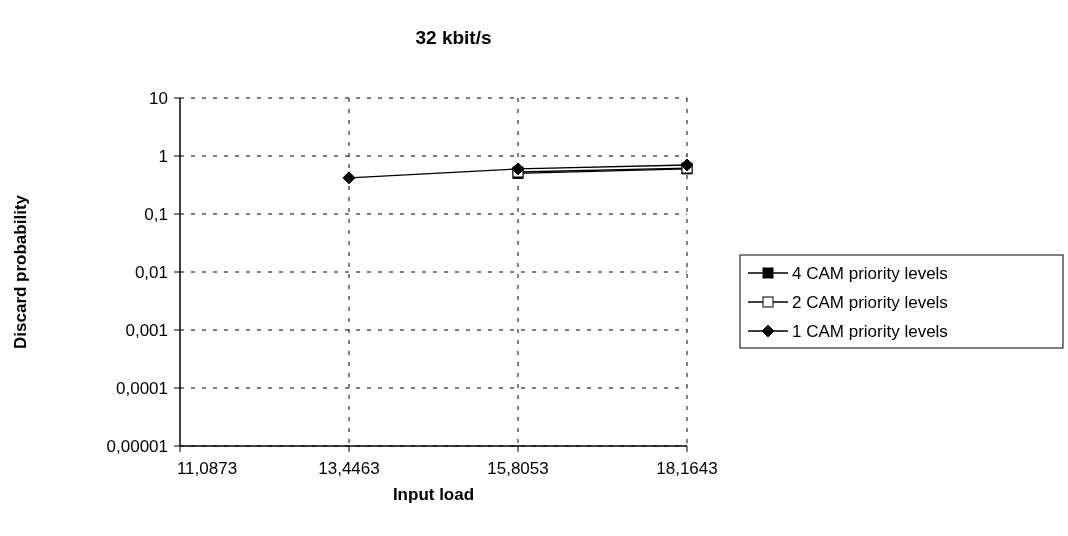 The image size is (1068, 536). What do you see at coordinates (151, 272) in the screenshot?
I see `y-tick-label: 0,01` at bounding box center [151, 272].